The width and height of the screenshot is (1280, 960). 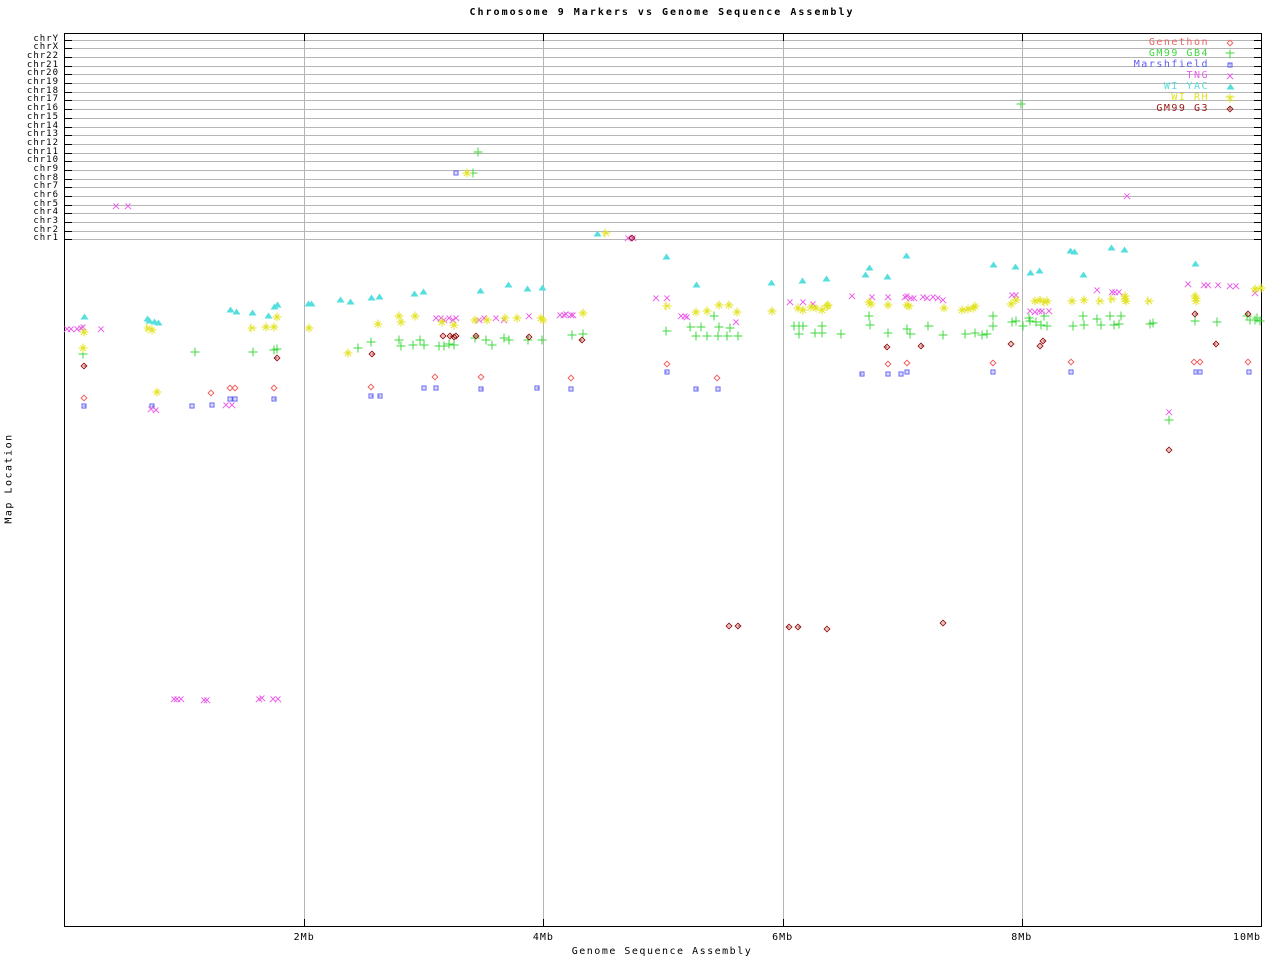 I want to click on legend-entry: GM99 G3, so click(x=1189, y=108).